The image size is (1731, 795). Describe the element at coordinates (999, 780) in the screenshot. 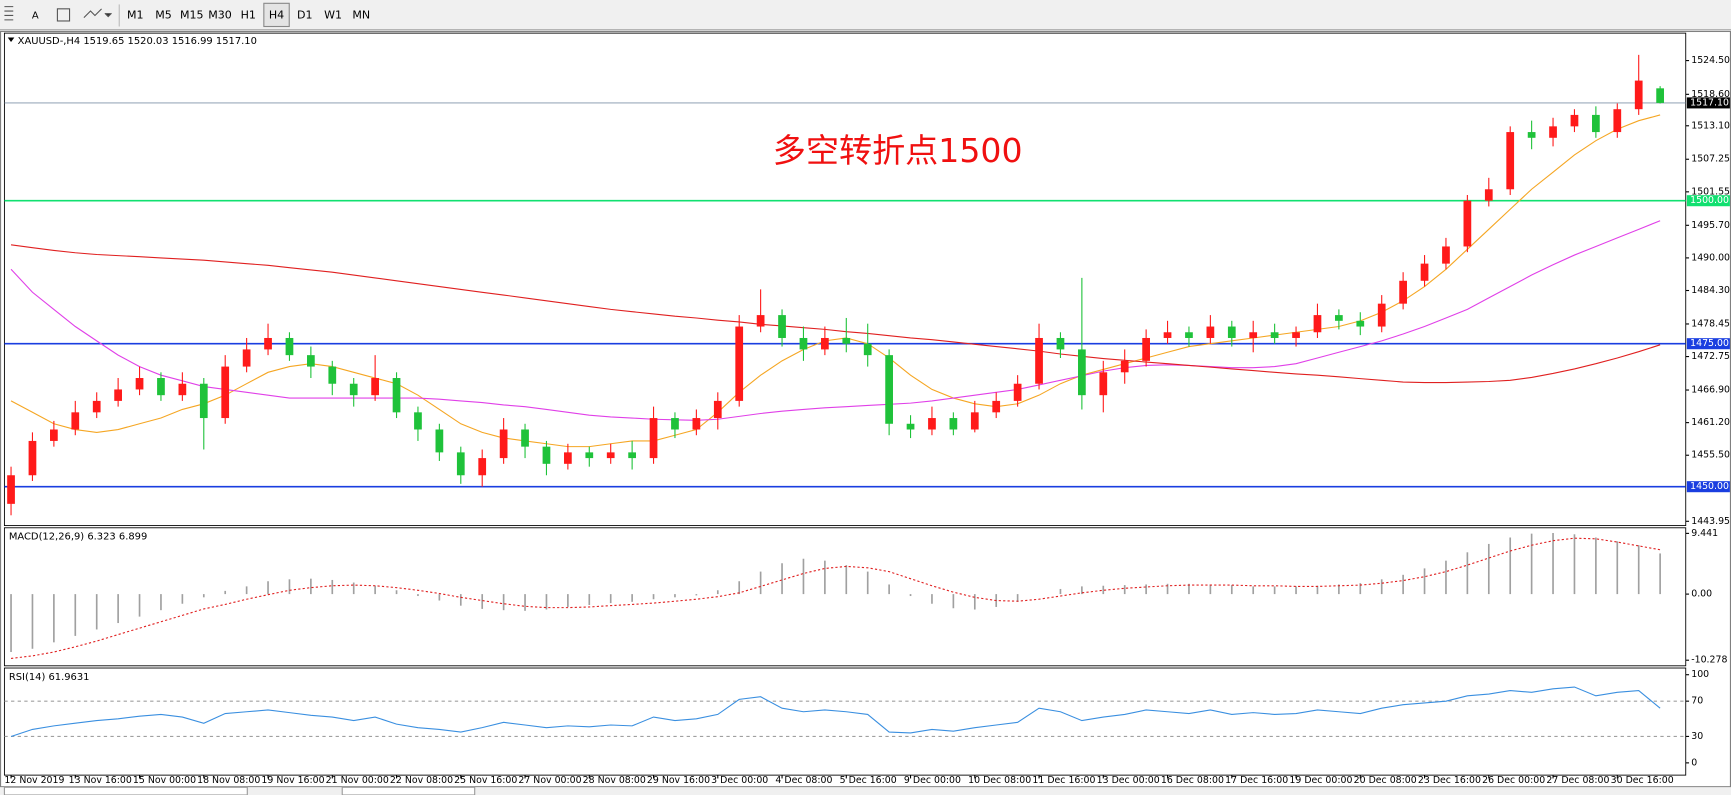

I see `x-tick-label: 10 Dec 08:00` at that location.